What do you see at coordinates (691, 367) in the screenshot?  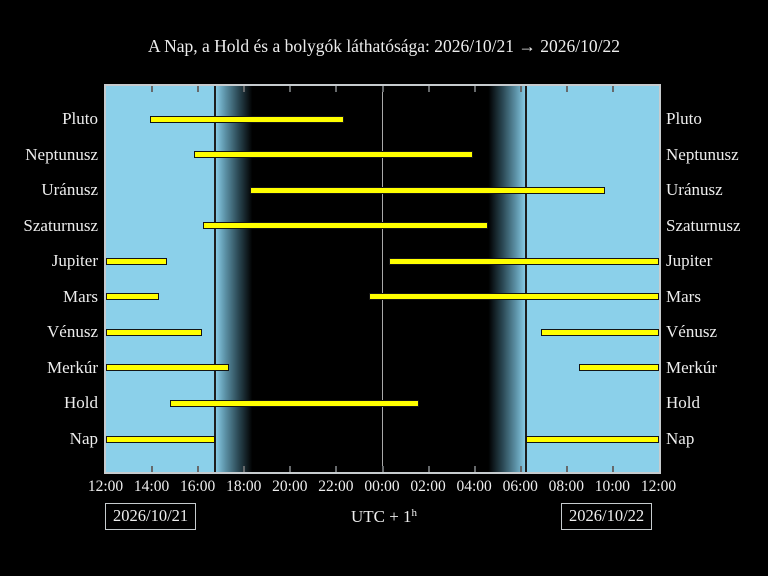 I see `row-label-right: Merkúr` at bounding box center [691, 367].